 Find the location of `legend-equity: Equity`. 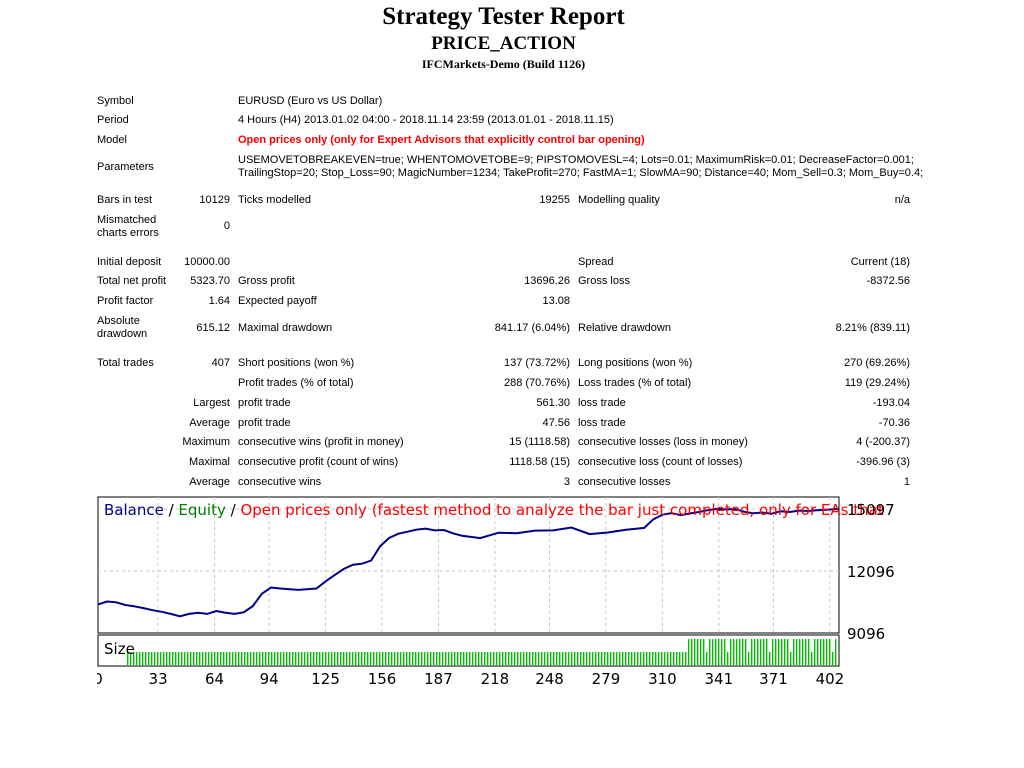

legend-equity: Equity is located at coordinates (202, 510).